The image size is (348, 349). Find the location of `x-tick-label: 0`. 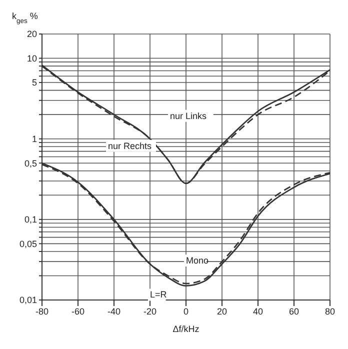

x-tick-label: 0 is located at coordinates (186, 311).